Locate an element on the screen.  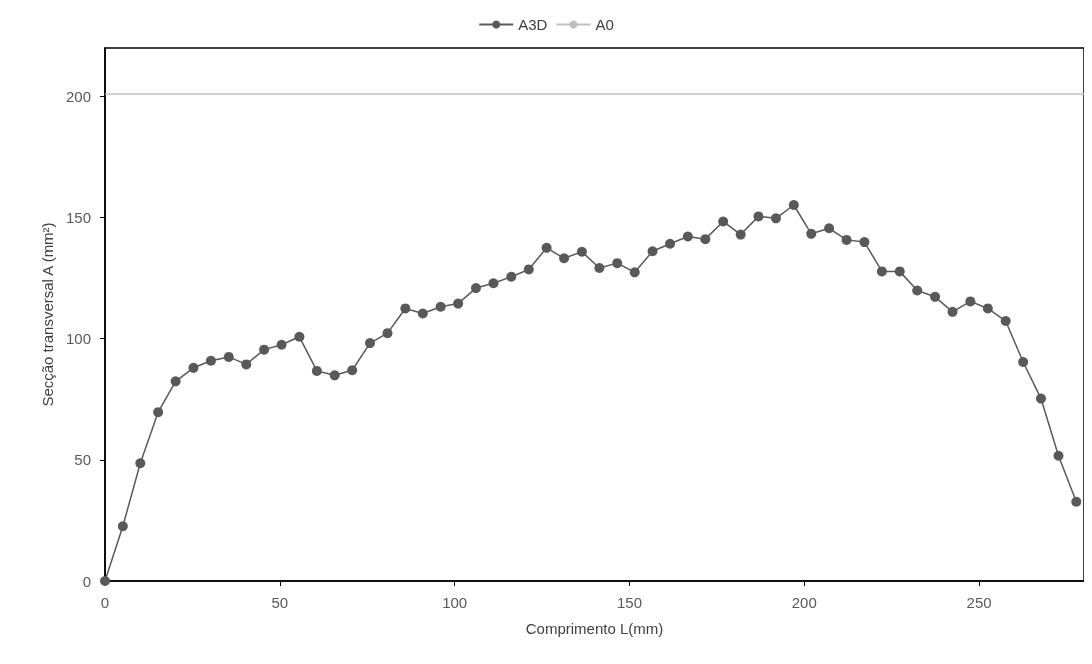
y-tick-label: 100 is located at coordinates (78, 339).